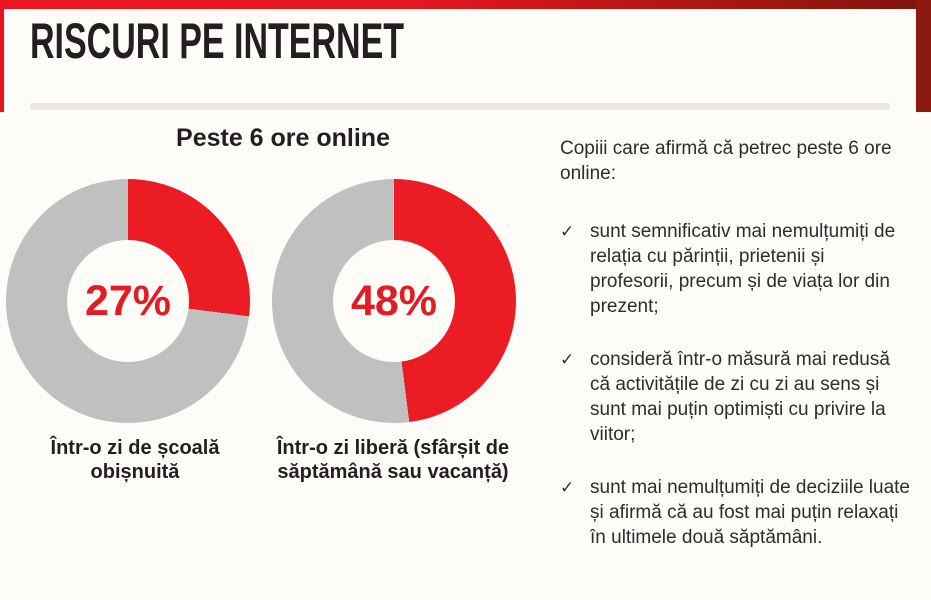  I want to click on left-border-bar, so click(2, 56).